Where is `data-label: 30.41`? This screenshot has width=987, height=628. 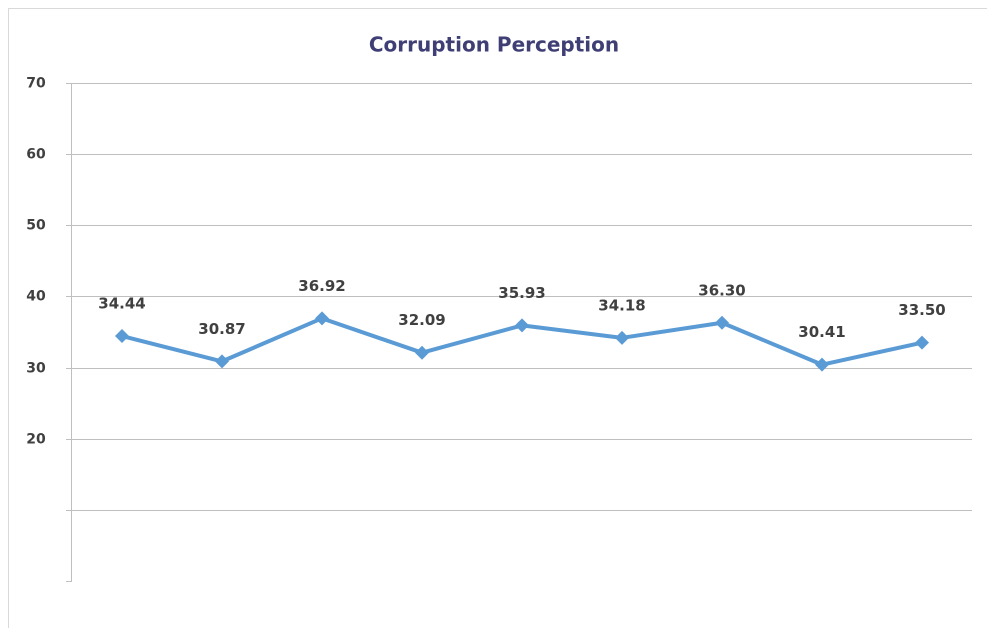 data-label: 30.41 is located at coordinates (821, 332).